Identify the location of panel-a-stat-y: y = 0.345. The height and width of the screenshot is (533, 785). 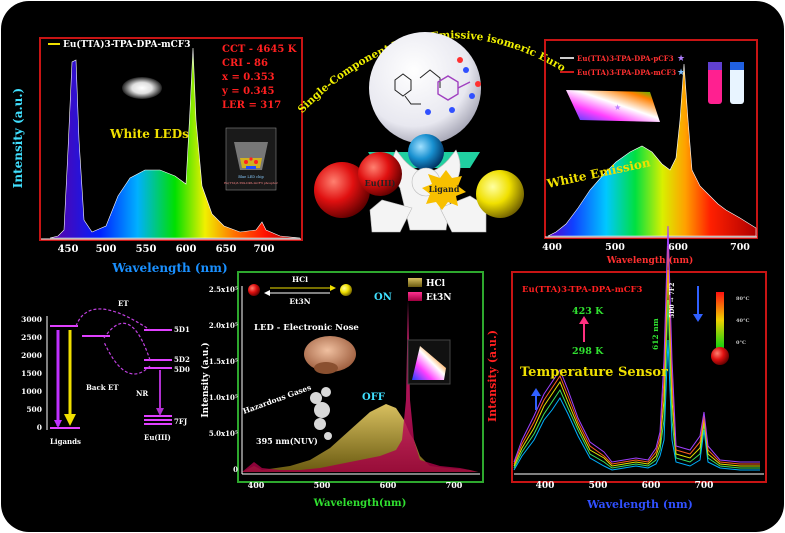
(248, 91).